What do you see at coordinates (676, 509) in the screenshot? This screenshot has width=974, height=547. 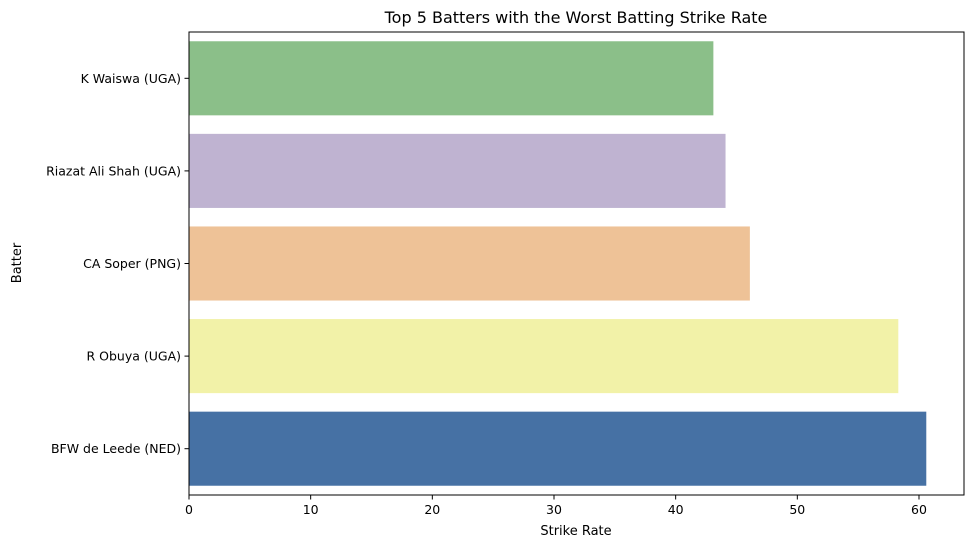 I see `x-tick-label: 40` at bounding box center [676, 509].